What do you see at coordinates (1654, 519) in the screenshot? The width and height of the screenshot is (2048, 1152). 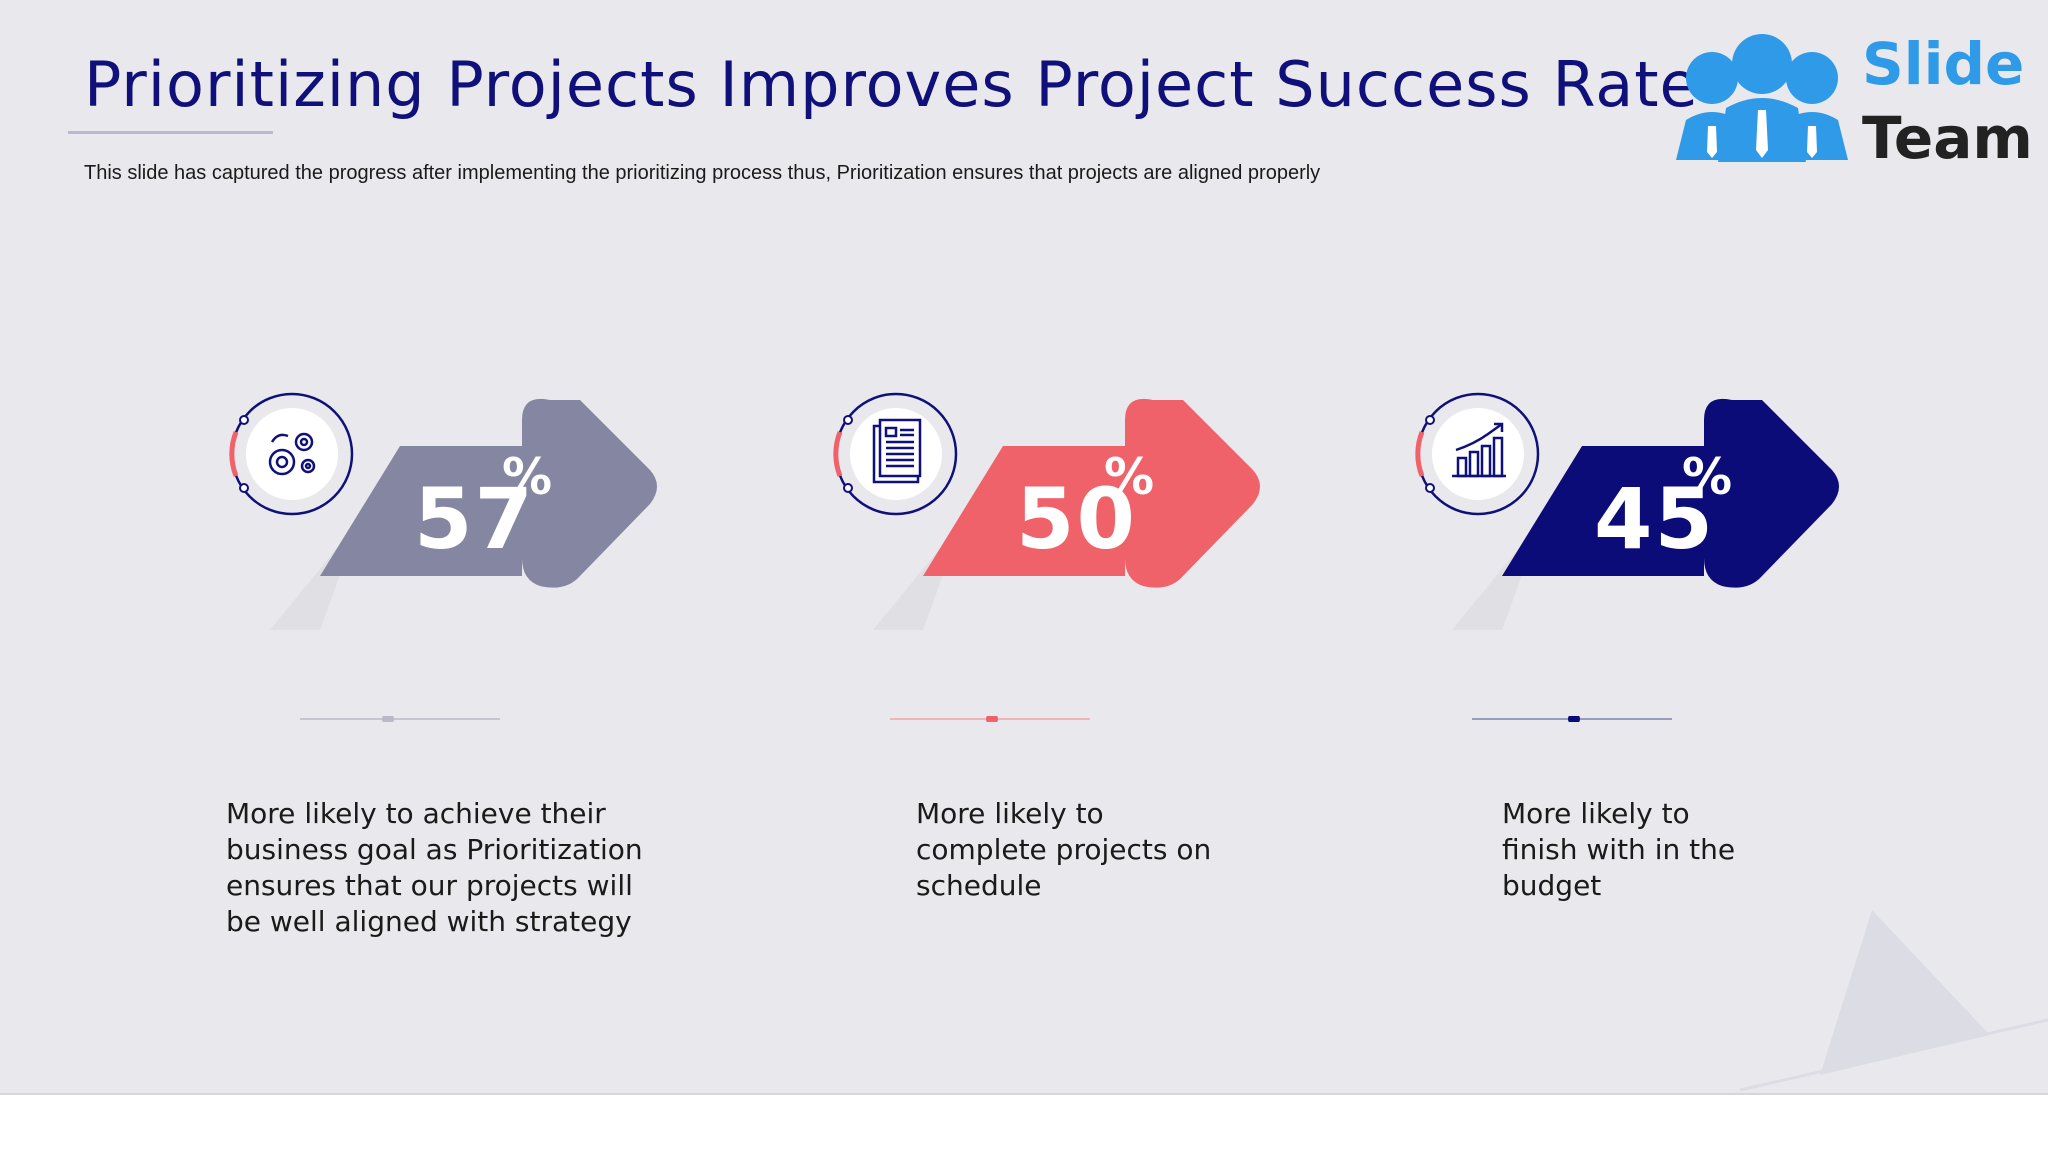 I see `stat-value-3: 45` at bounding box center [1654, 519].